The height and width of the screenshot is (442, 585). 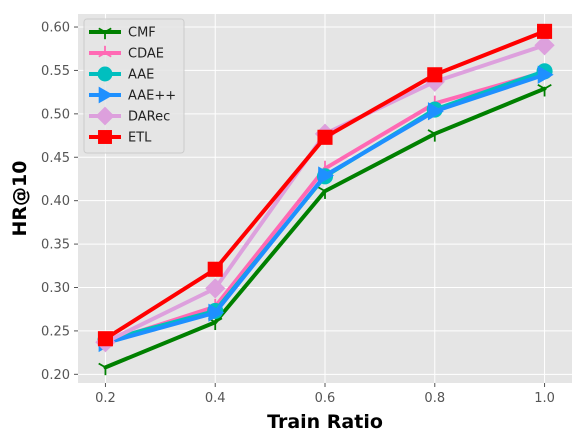 I want to click on legend-item-cmf: CMF, so click(x=122, y=33).